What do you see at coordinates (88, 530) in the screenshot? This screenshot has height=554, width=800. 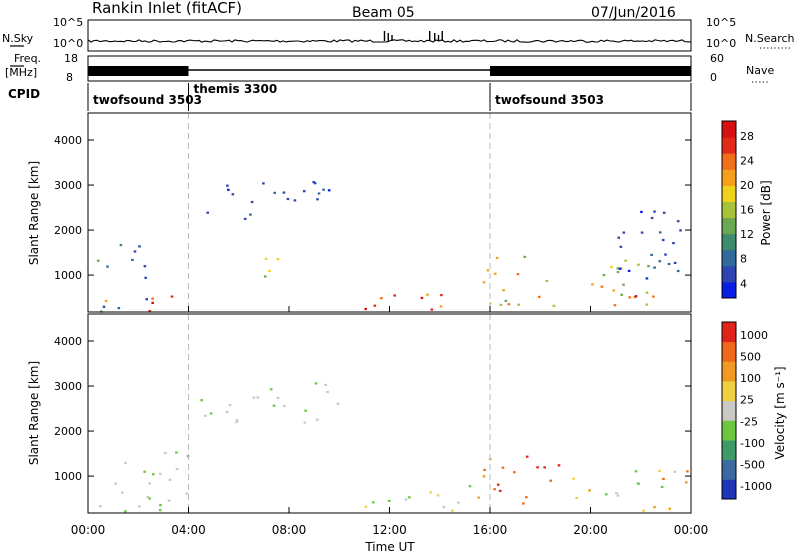 I see `x-tick-label: 00:00` at bounding box center [88, 530].